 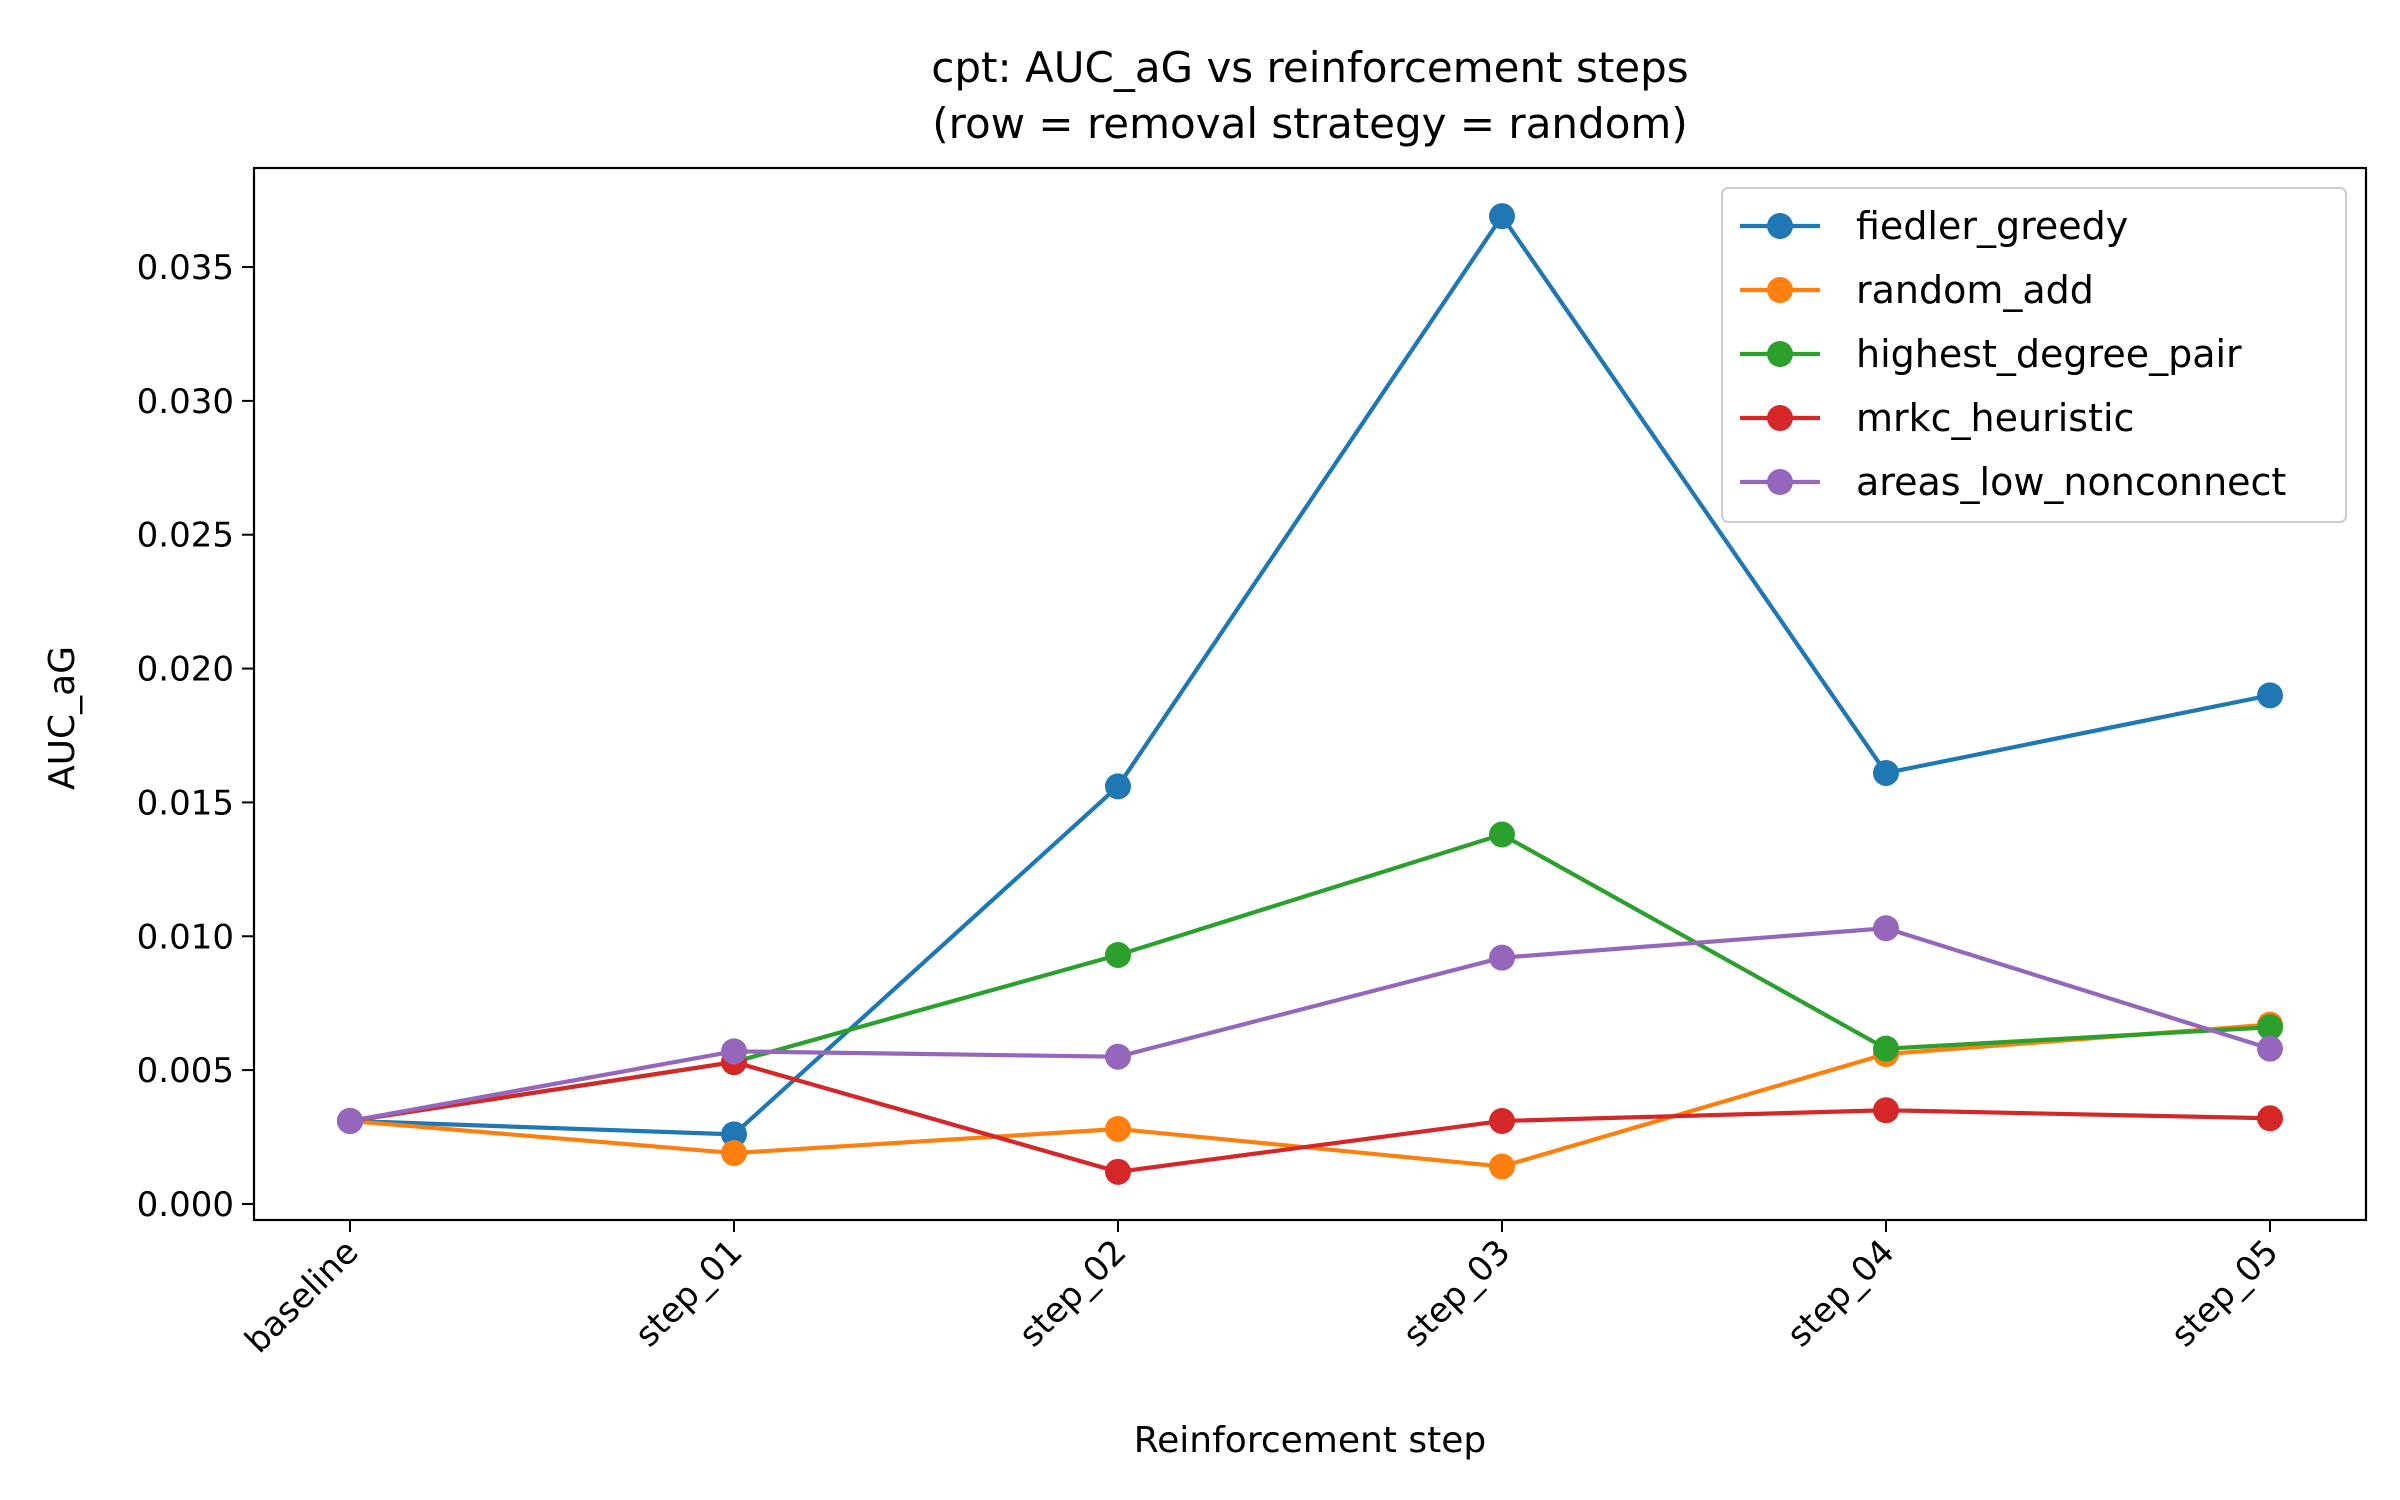 I want to click on legend-label: mrkc_heuristic, so click(x=1995, y=418).